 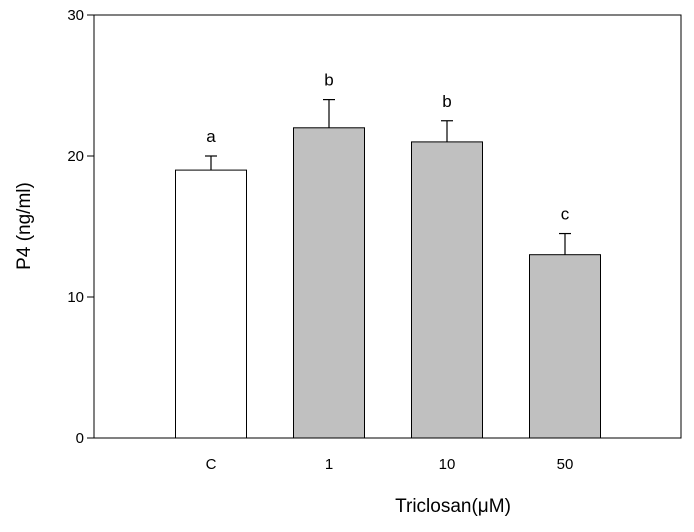 I want to click on x-tick-label: 50, so click(x=565, y=464).